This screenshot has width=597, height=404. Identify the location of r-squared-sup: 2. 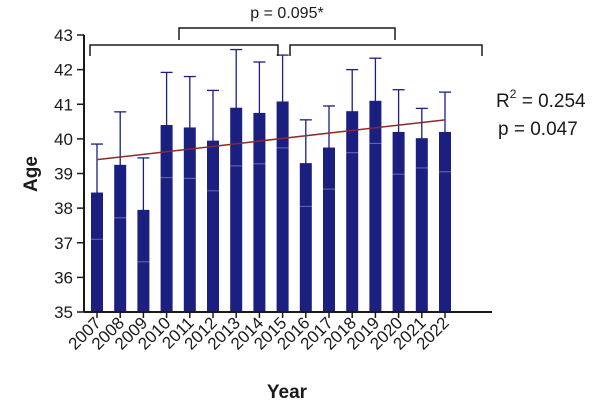
(513, 94).